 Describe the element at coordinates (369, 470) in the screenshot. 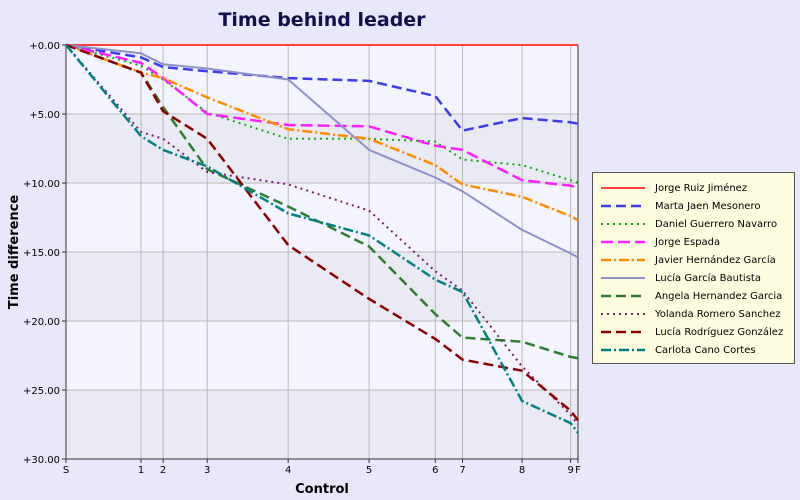

I see `x-tick-label: 5` at that location.